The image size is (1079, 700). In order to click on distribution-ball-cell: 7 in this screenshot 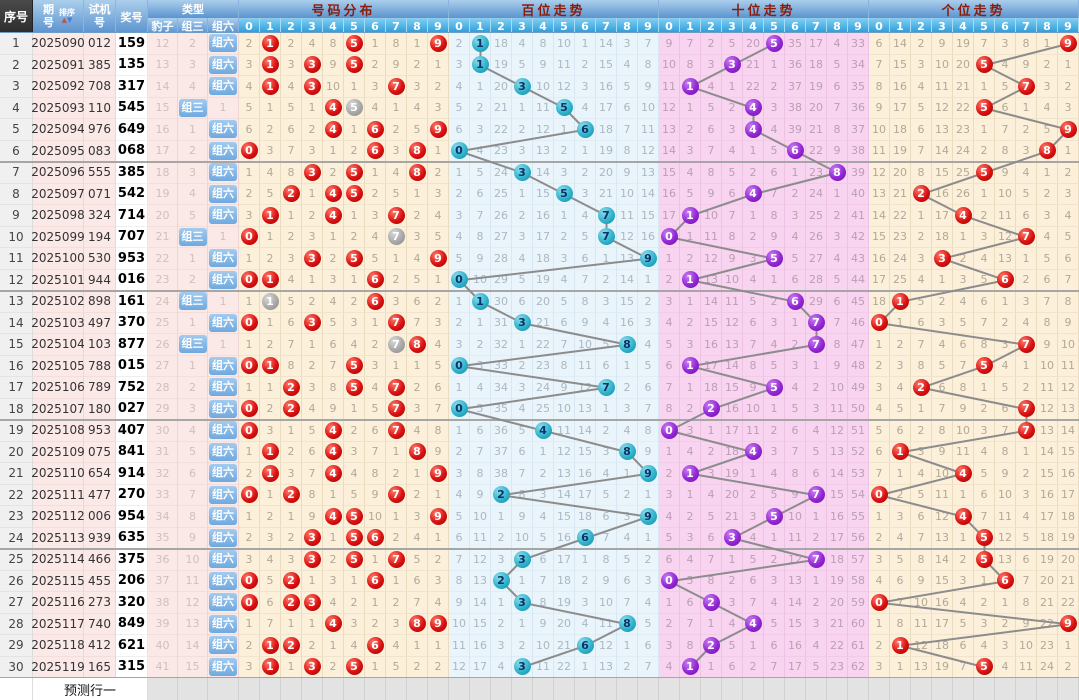, I will do `click(396, 345)`.